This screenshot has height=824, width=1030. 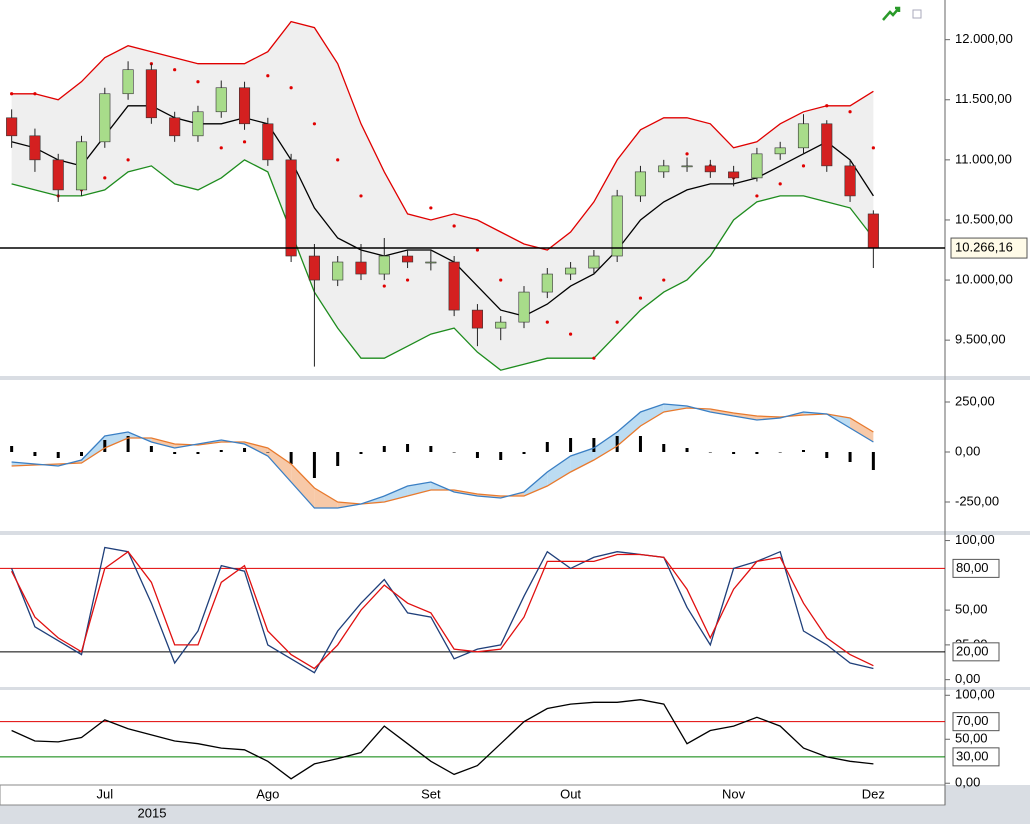 I want to click on macd-line, so click(x=442, y=456).